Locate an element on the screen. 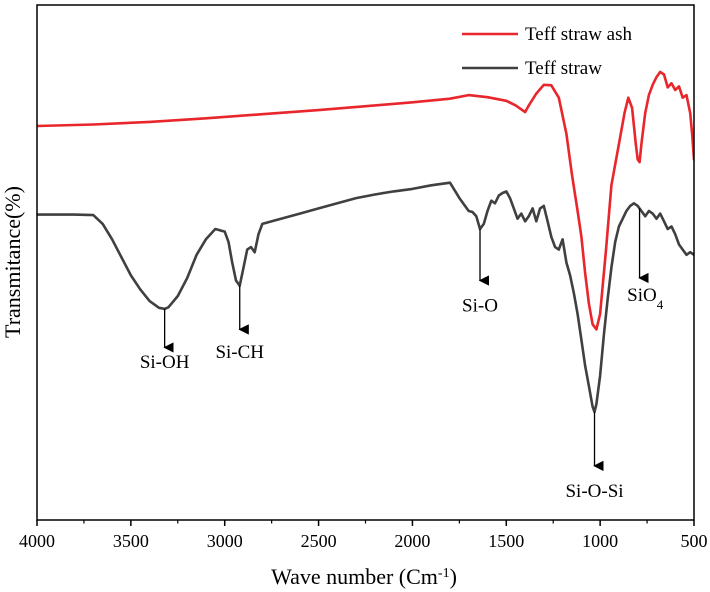  legend-label-0: Teff straw ash is located at coordinates (579, 34).